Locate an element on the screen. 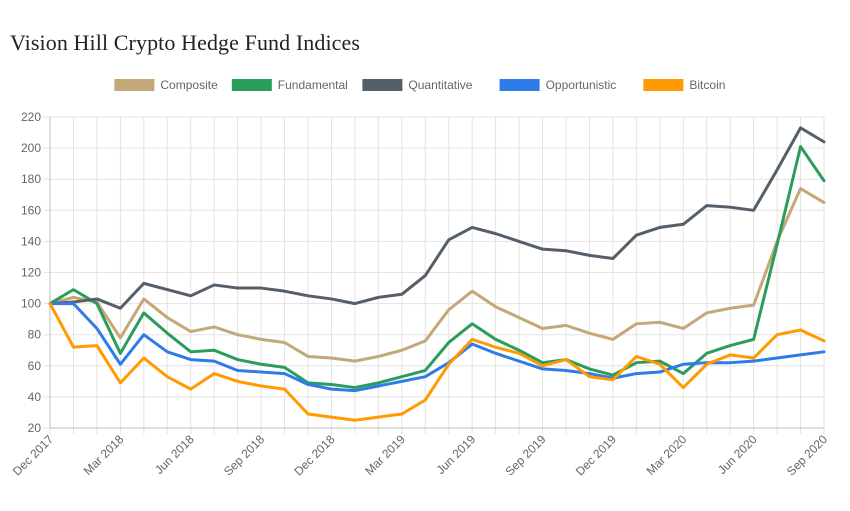 This screenshot has width=850, height=511. legend-item-opportunistic: Opportunistic is located at coordinates (558, 85).